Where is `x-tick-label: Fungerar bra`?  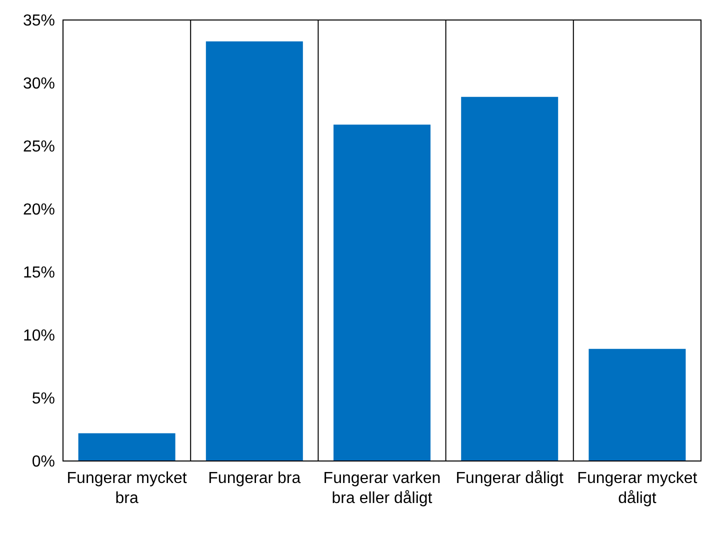
x-tick-label: Fungerar bra is located at coordinates (254, 478).